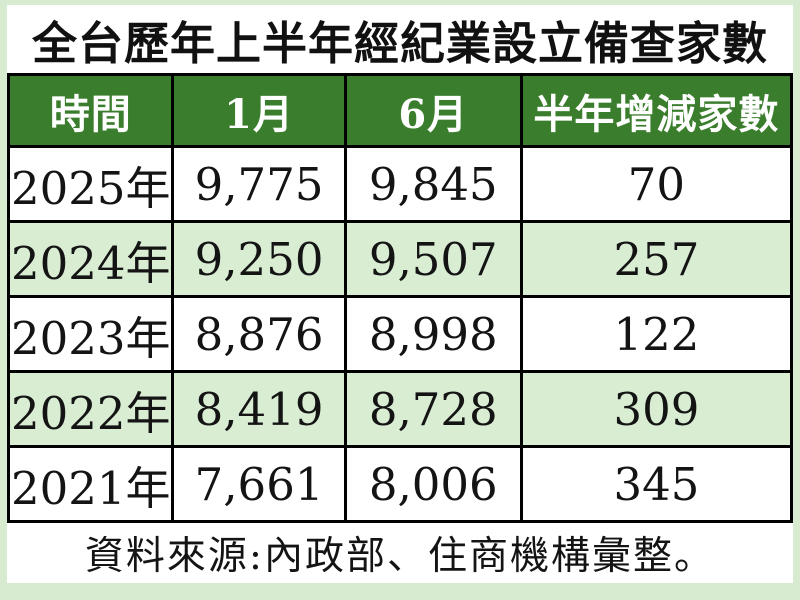 This screenshot has height=600, width=800. What do you see at coordinates (656, 259) in the screenshot?
I see `change-cell: 257` at bounding box center [656, 259].